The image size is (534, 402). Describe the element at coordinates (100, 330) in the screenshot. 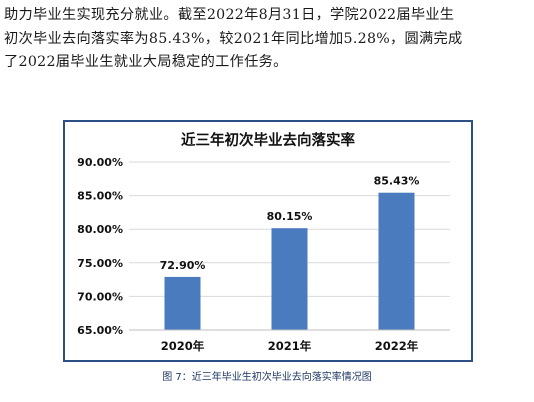

I see `y-tick-label: 65.00%` at that location.